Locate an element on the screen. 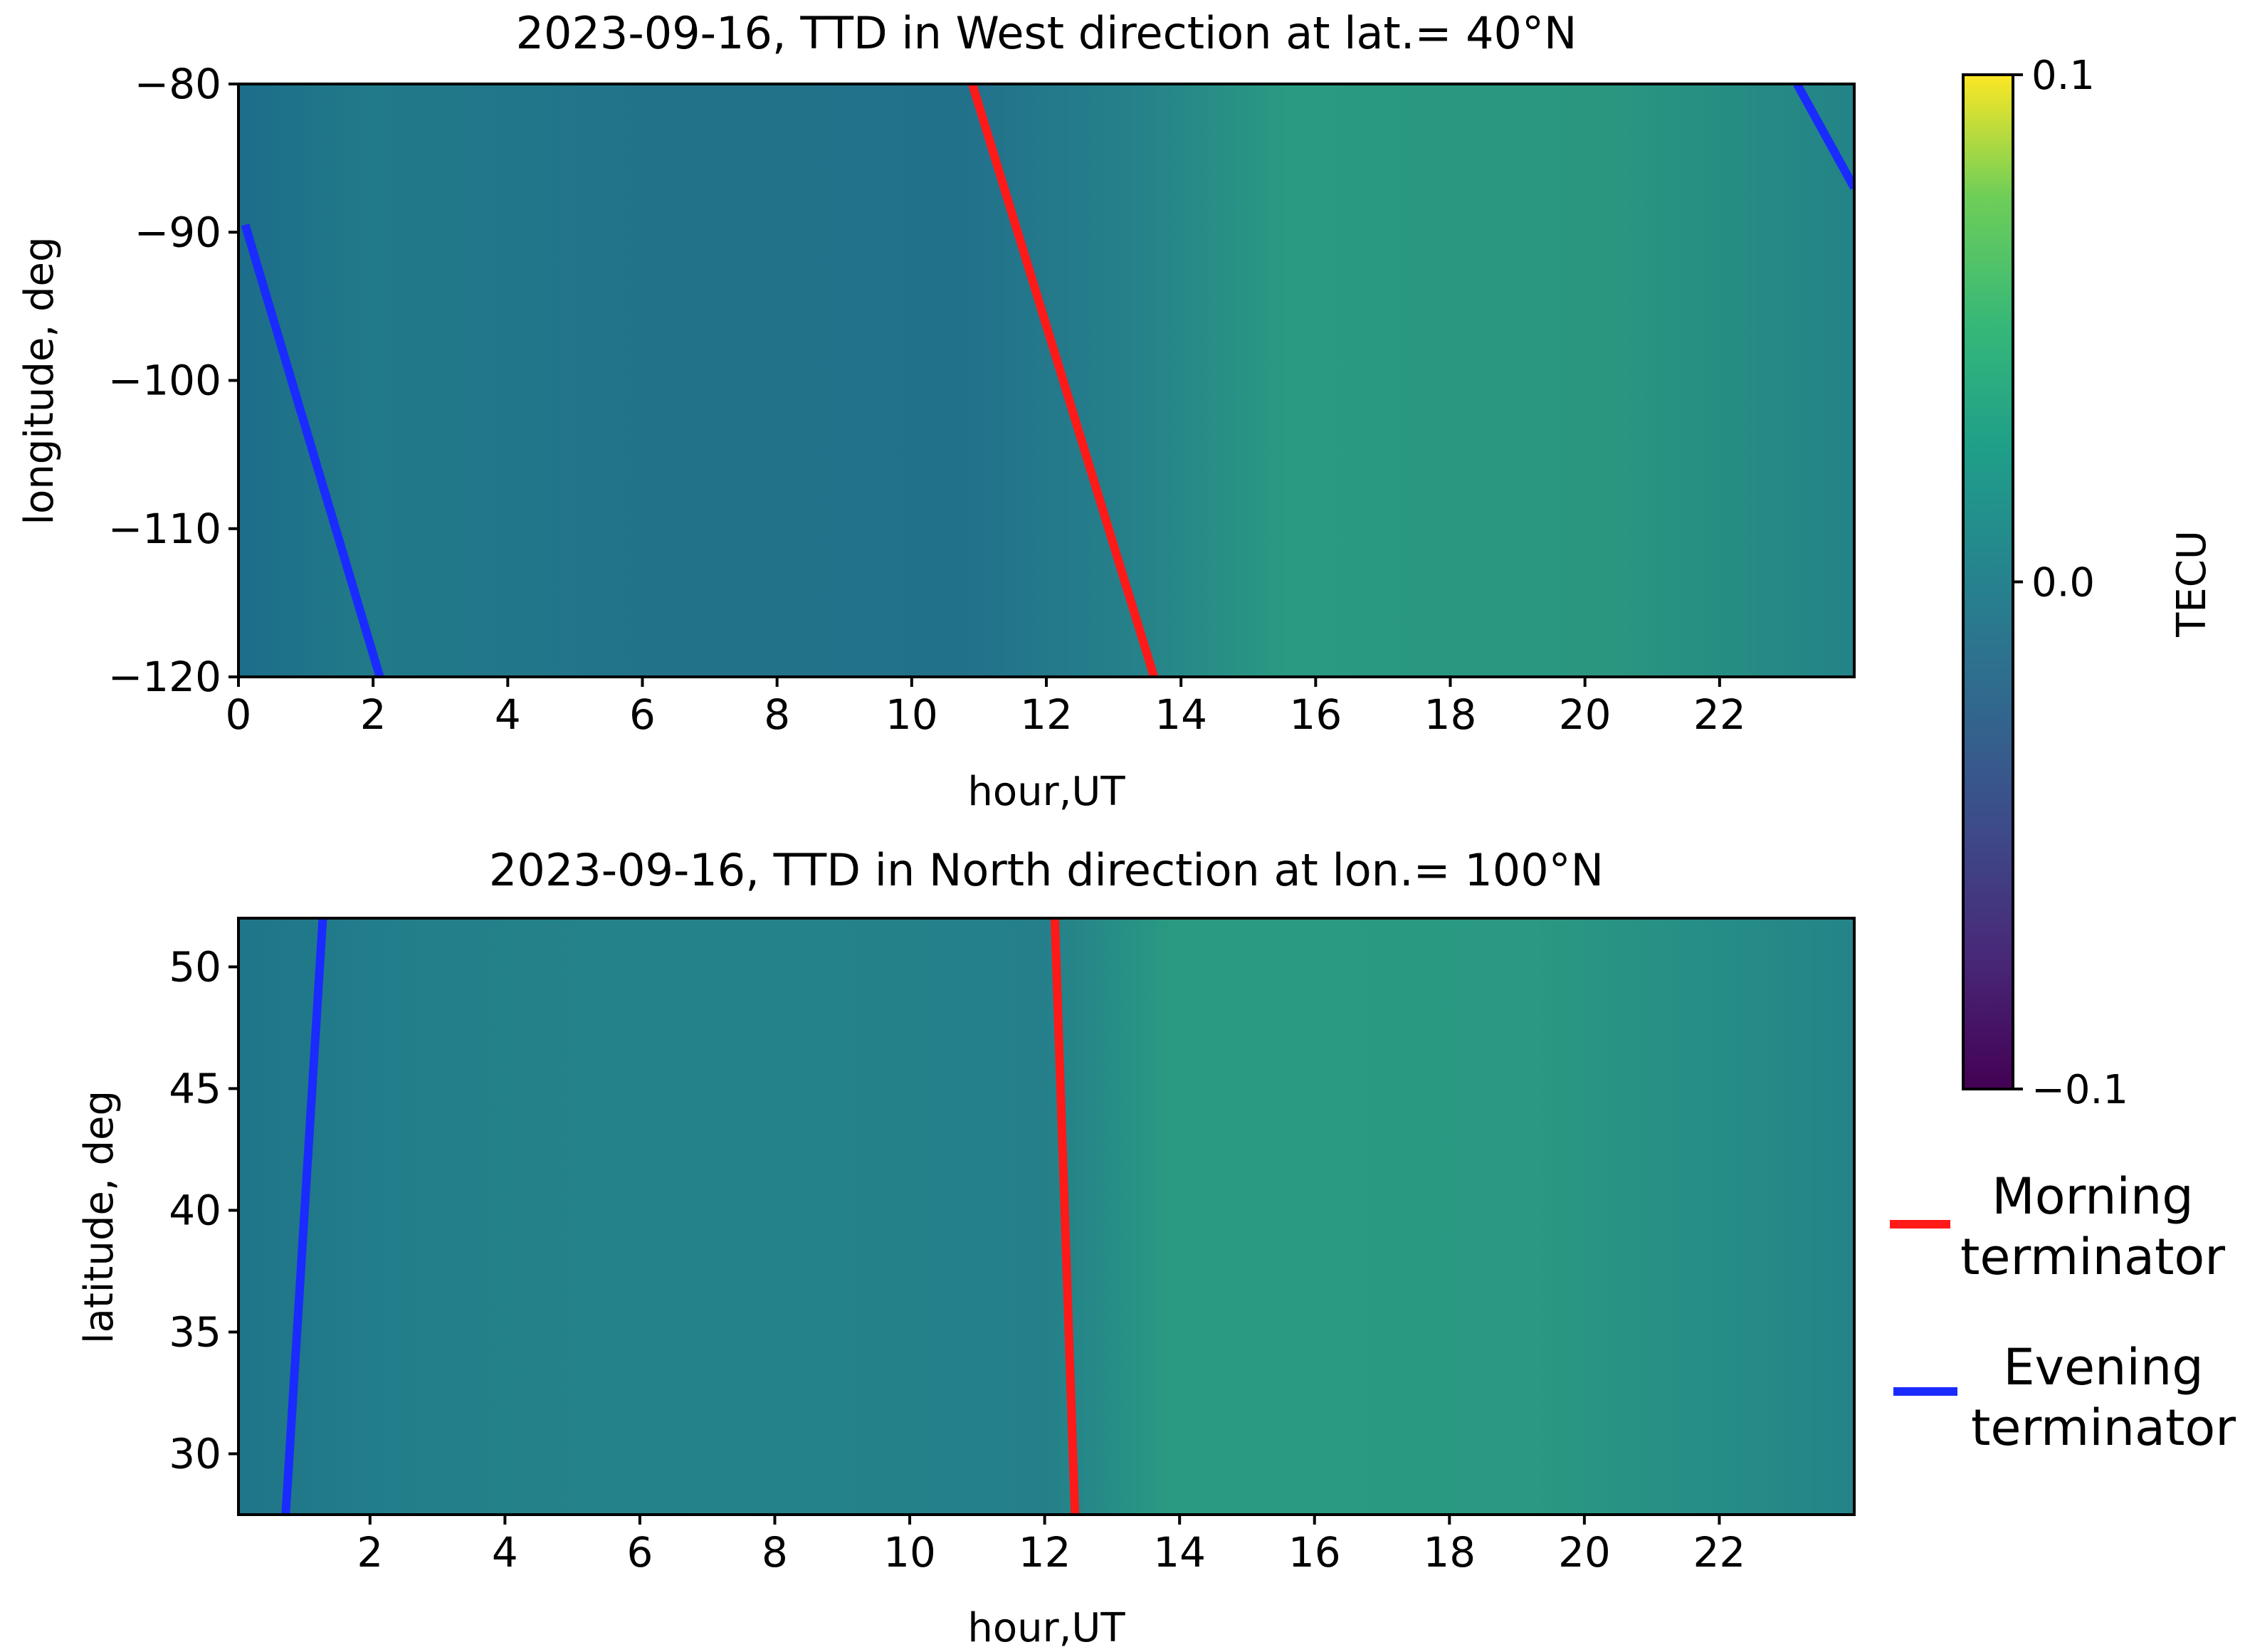  legend-entry-evening: Evening terminator is located at coordinates (2064, 1397).